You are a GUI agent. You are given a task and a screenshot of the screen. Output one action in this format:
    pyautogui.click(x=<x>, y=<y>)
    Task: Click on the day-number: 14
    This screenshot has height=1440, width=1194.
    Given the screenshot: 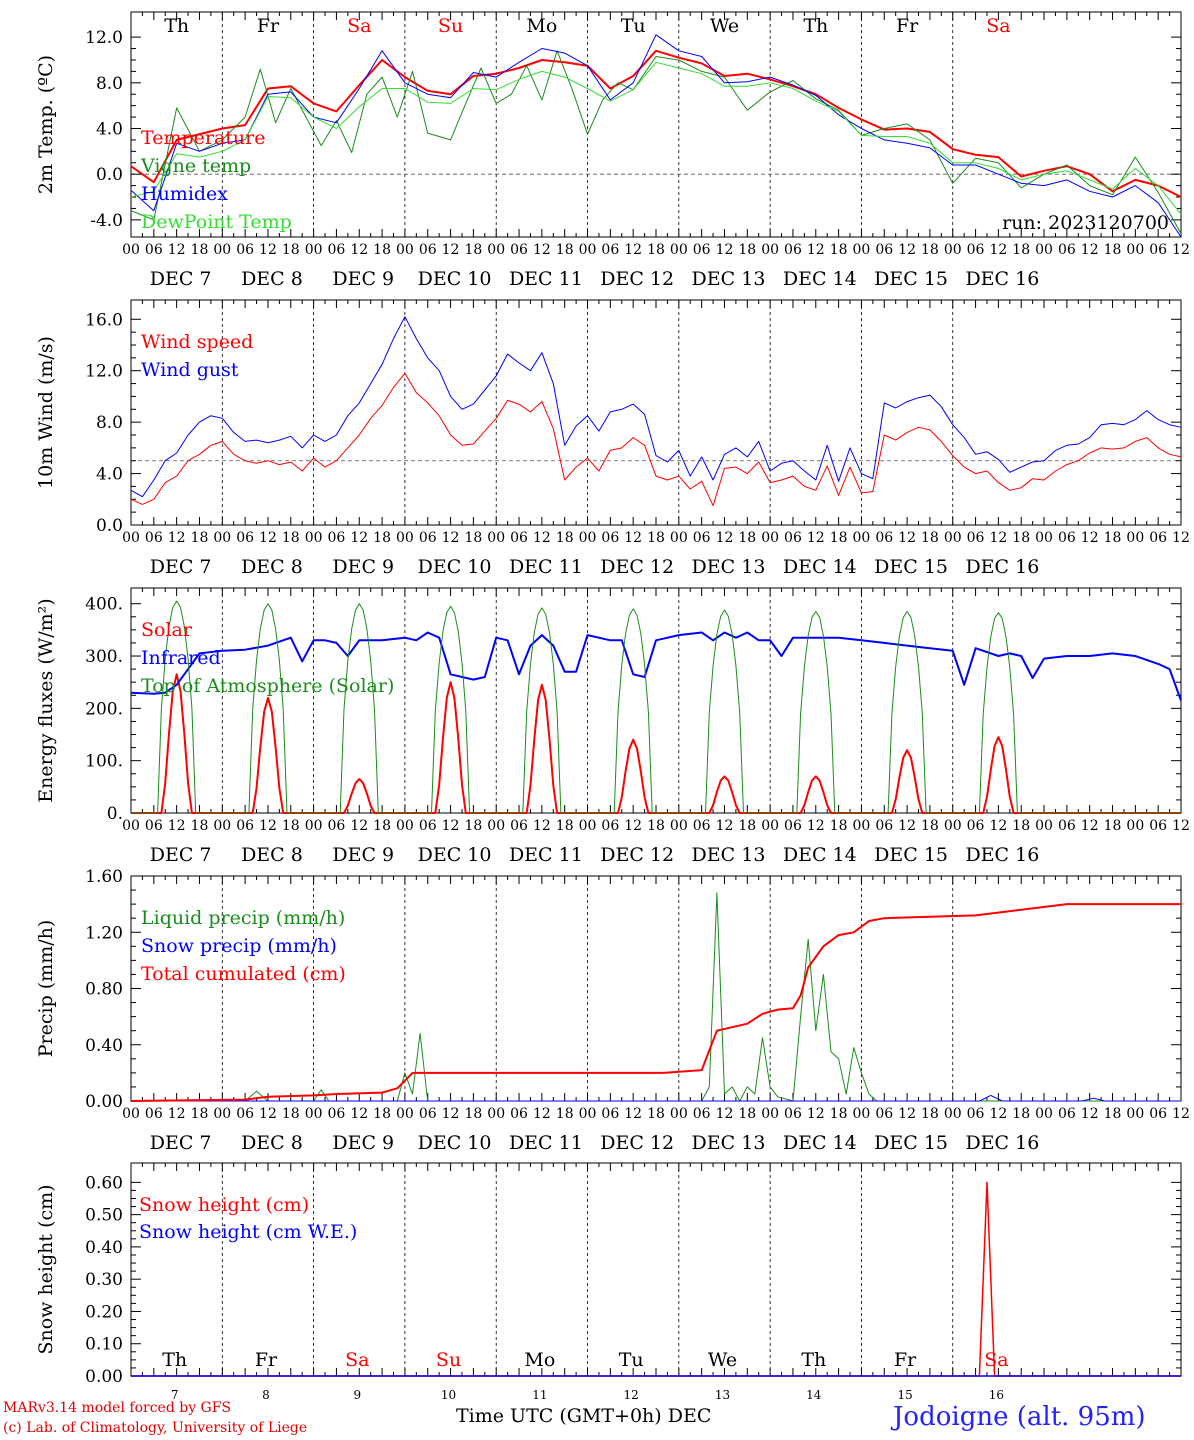 What is the action you would take?
    pyautogui.click(x=814, y=1395)
    